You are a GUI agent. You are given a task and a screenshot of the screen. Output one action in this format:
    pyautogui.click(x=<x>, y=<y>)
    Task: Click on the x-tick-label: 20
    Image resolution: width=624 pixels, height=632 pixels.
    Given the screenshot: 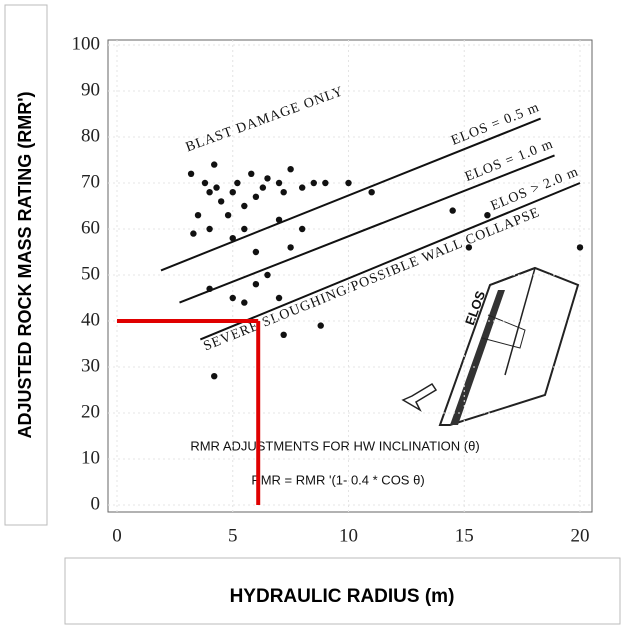 What is the action you would take?
    pyautogui.click(x=580, y=535)
    